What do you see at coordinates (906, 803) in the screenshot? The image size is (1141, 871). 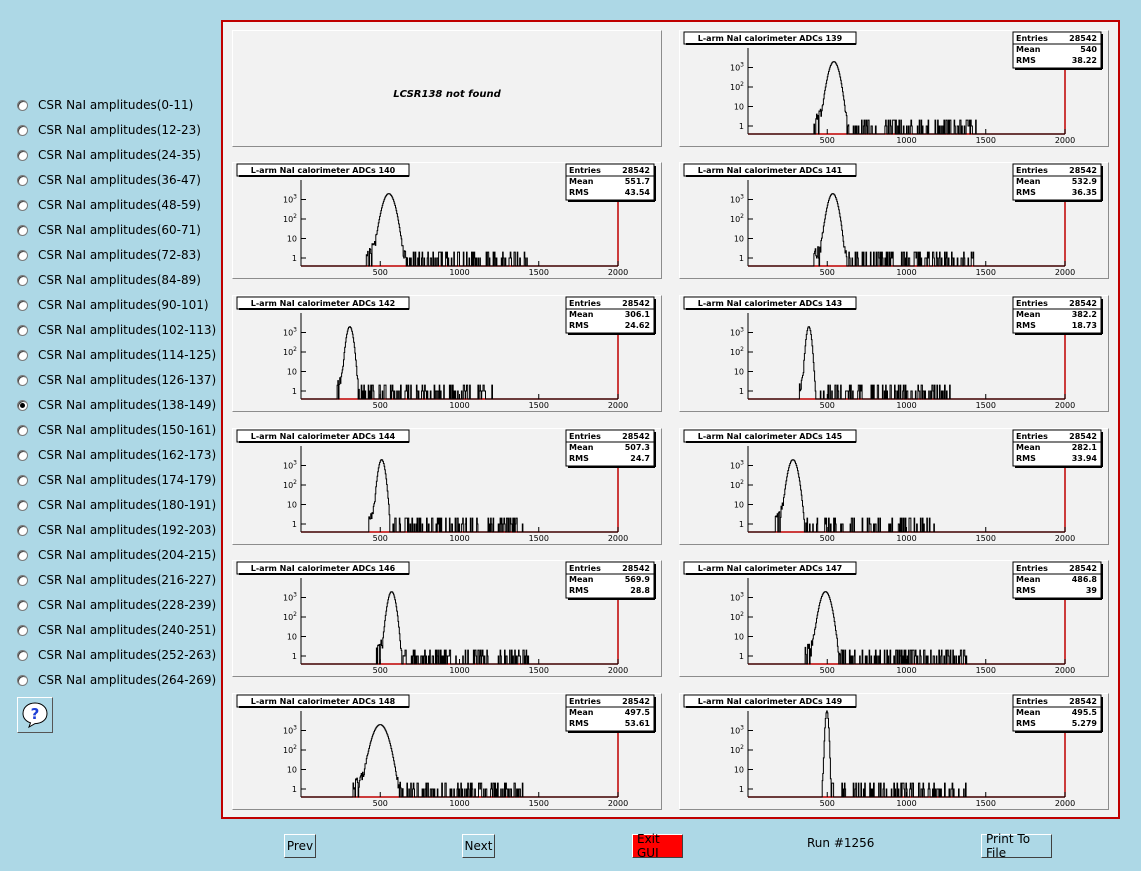 I see `x-tick-label: 1000` at bounding box center [906, 803].